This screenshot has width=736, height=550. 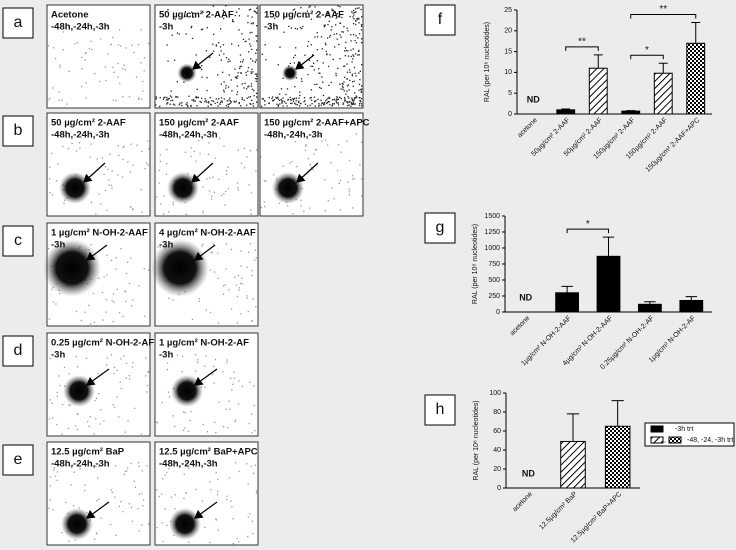 I want to click on significance-label: *, so click(x=588, y=224).